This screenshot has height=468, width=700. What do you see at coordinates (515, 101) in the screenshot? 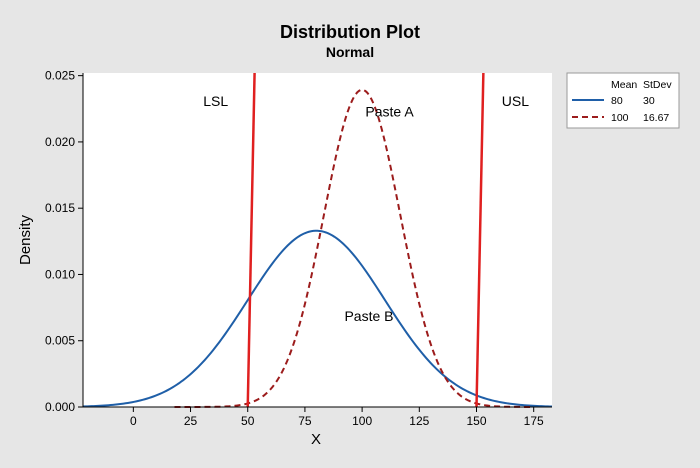
I see `annotation-usl: USL` at bounding box center [515, 101].